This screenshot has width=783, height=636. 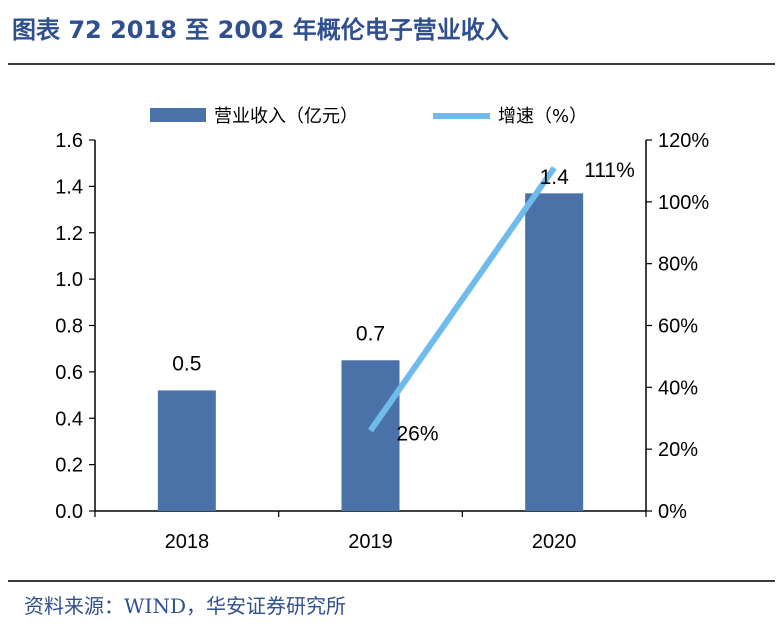 I want to click on left-axis-tick-label: 0.6, so click(x=69, y=373).